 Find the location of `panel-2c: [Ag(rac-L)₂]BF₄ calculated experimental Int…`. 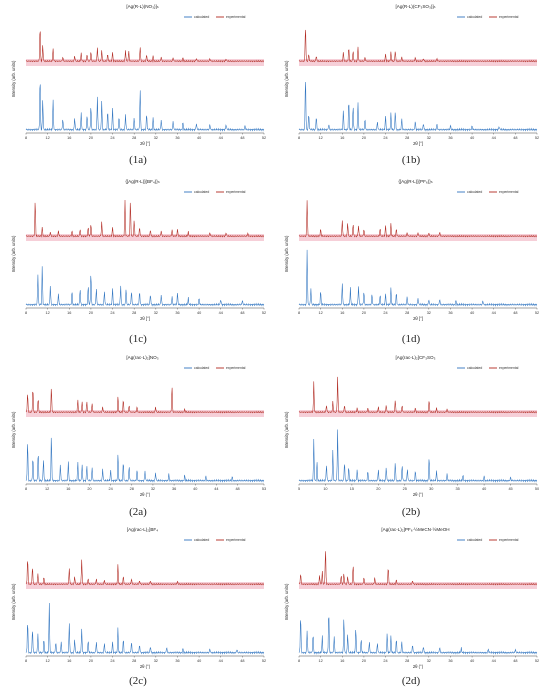

panel-2c: [Ag(rac-L)₂]BF₄ calculated experimental Int… is located at coordinates (138, 597).